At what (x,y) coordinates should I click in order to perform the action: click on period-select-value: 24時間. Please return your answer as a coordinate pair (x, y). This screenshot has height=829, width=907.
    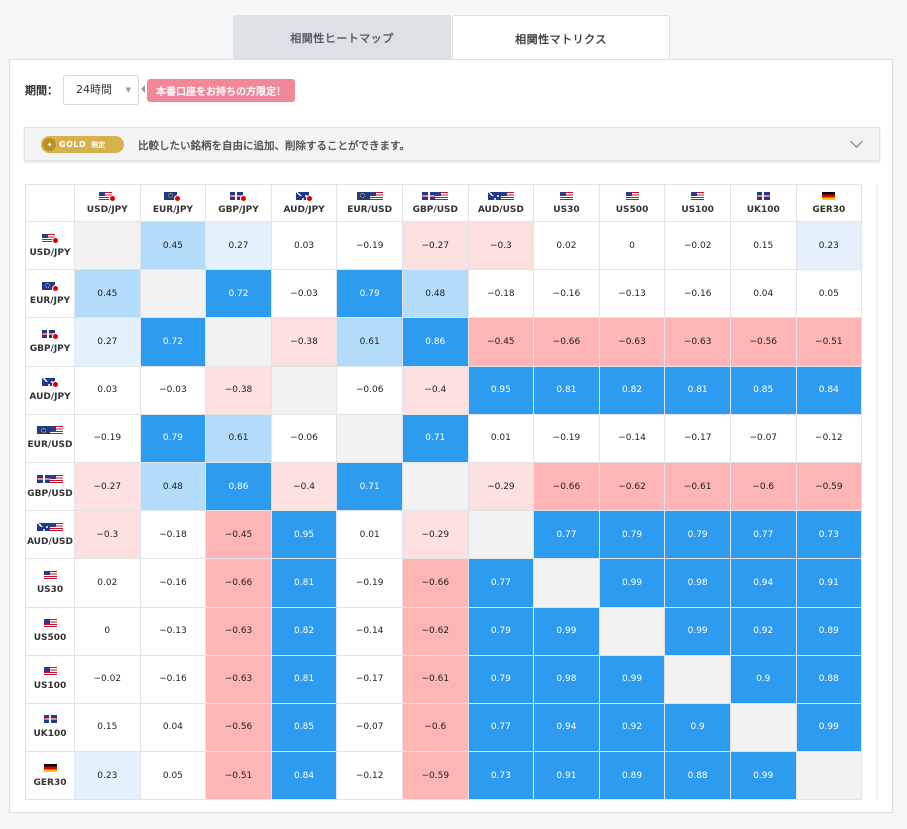
    Looking at the image, I should click on (94, 89).